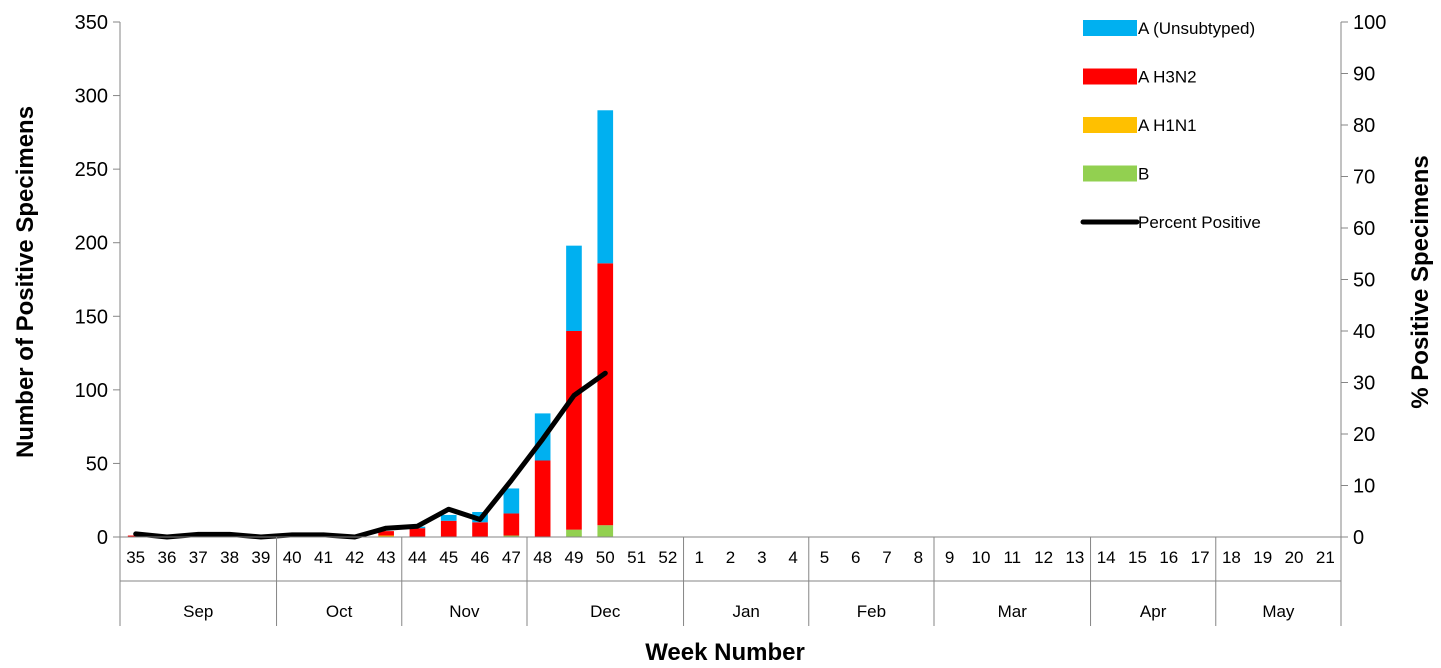  I want to click on x-tick-label: 46, so click(480, 557).